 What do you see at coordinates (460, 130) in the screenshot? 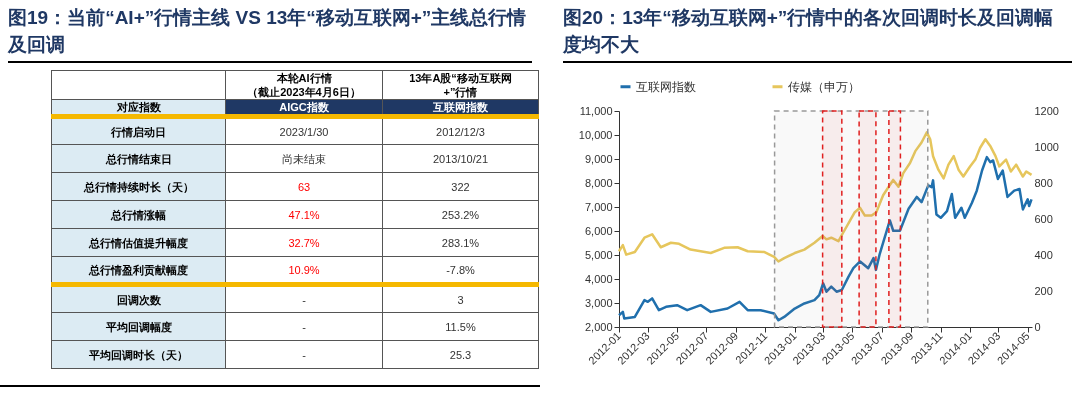
I see `text: 2012/12/3` at bounding box center [460, 130].